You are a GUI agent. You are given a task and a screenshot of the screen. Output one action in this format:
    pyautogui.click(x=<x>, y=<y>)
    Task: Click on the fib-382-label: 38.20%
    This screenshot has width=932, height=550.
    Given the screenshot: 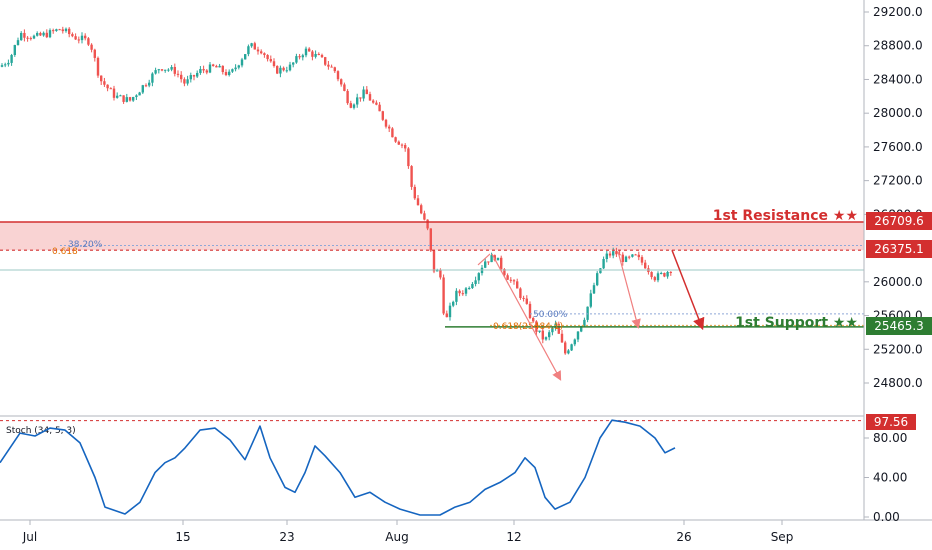 What is the action you would take?
    pyautogui.click(x=85, y=245)
    